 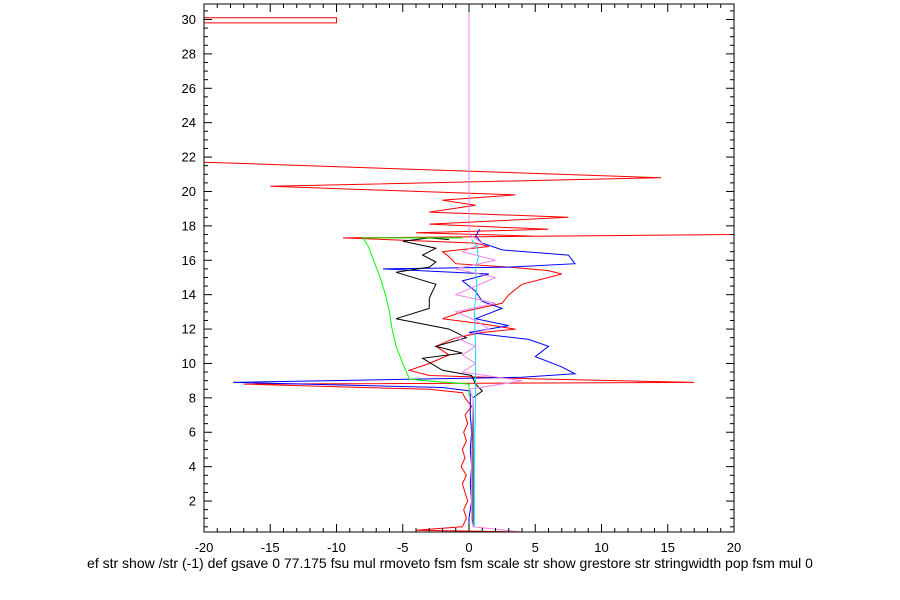 What do you see at coordinates (189, 260) in the screenshot?
I see `y-tick-label: 16` at bounding box center [189, 260].